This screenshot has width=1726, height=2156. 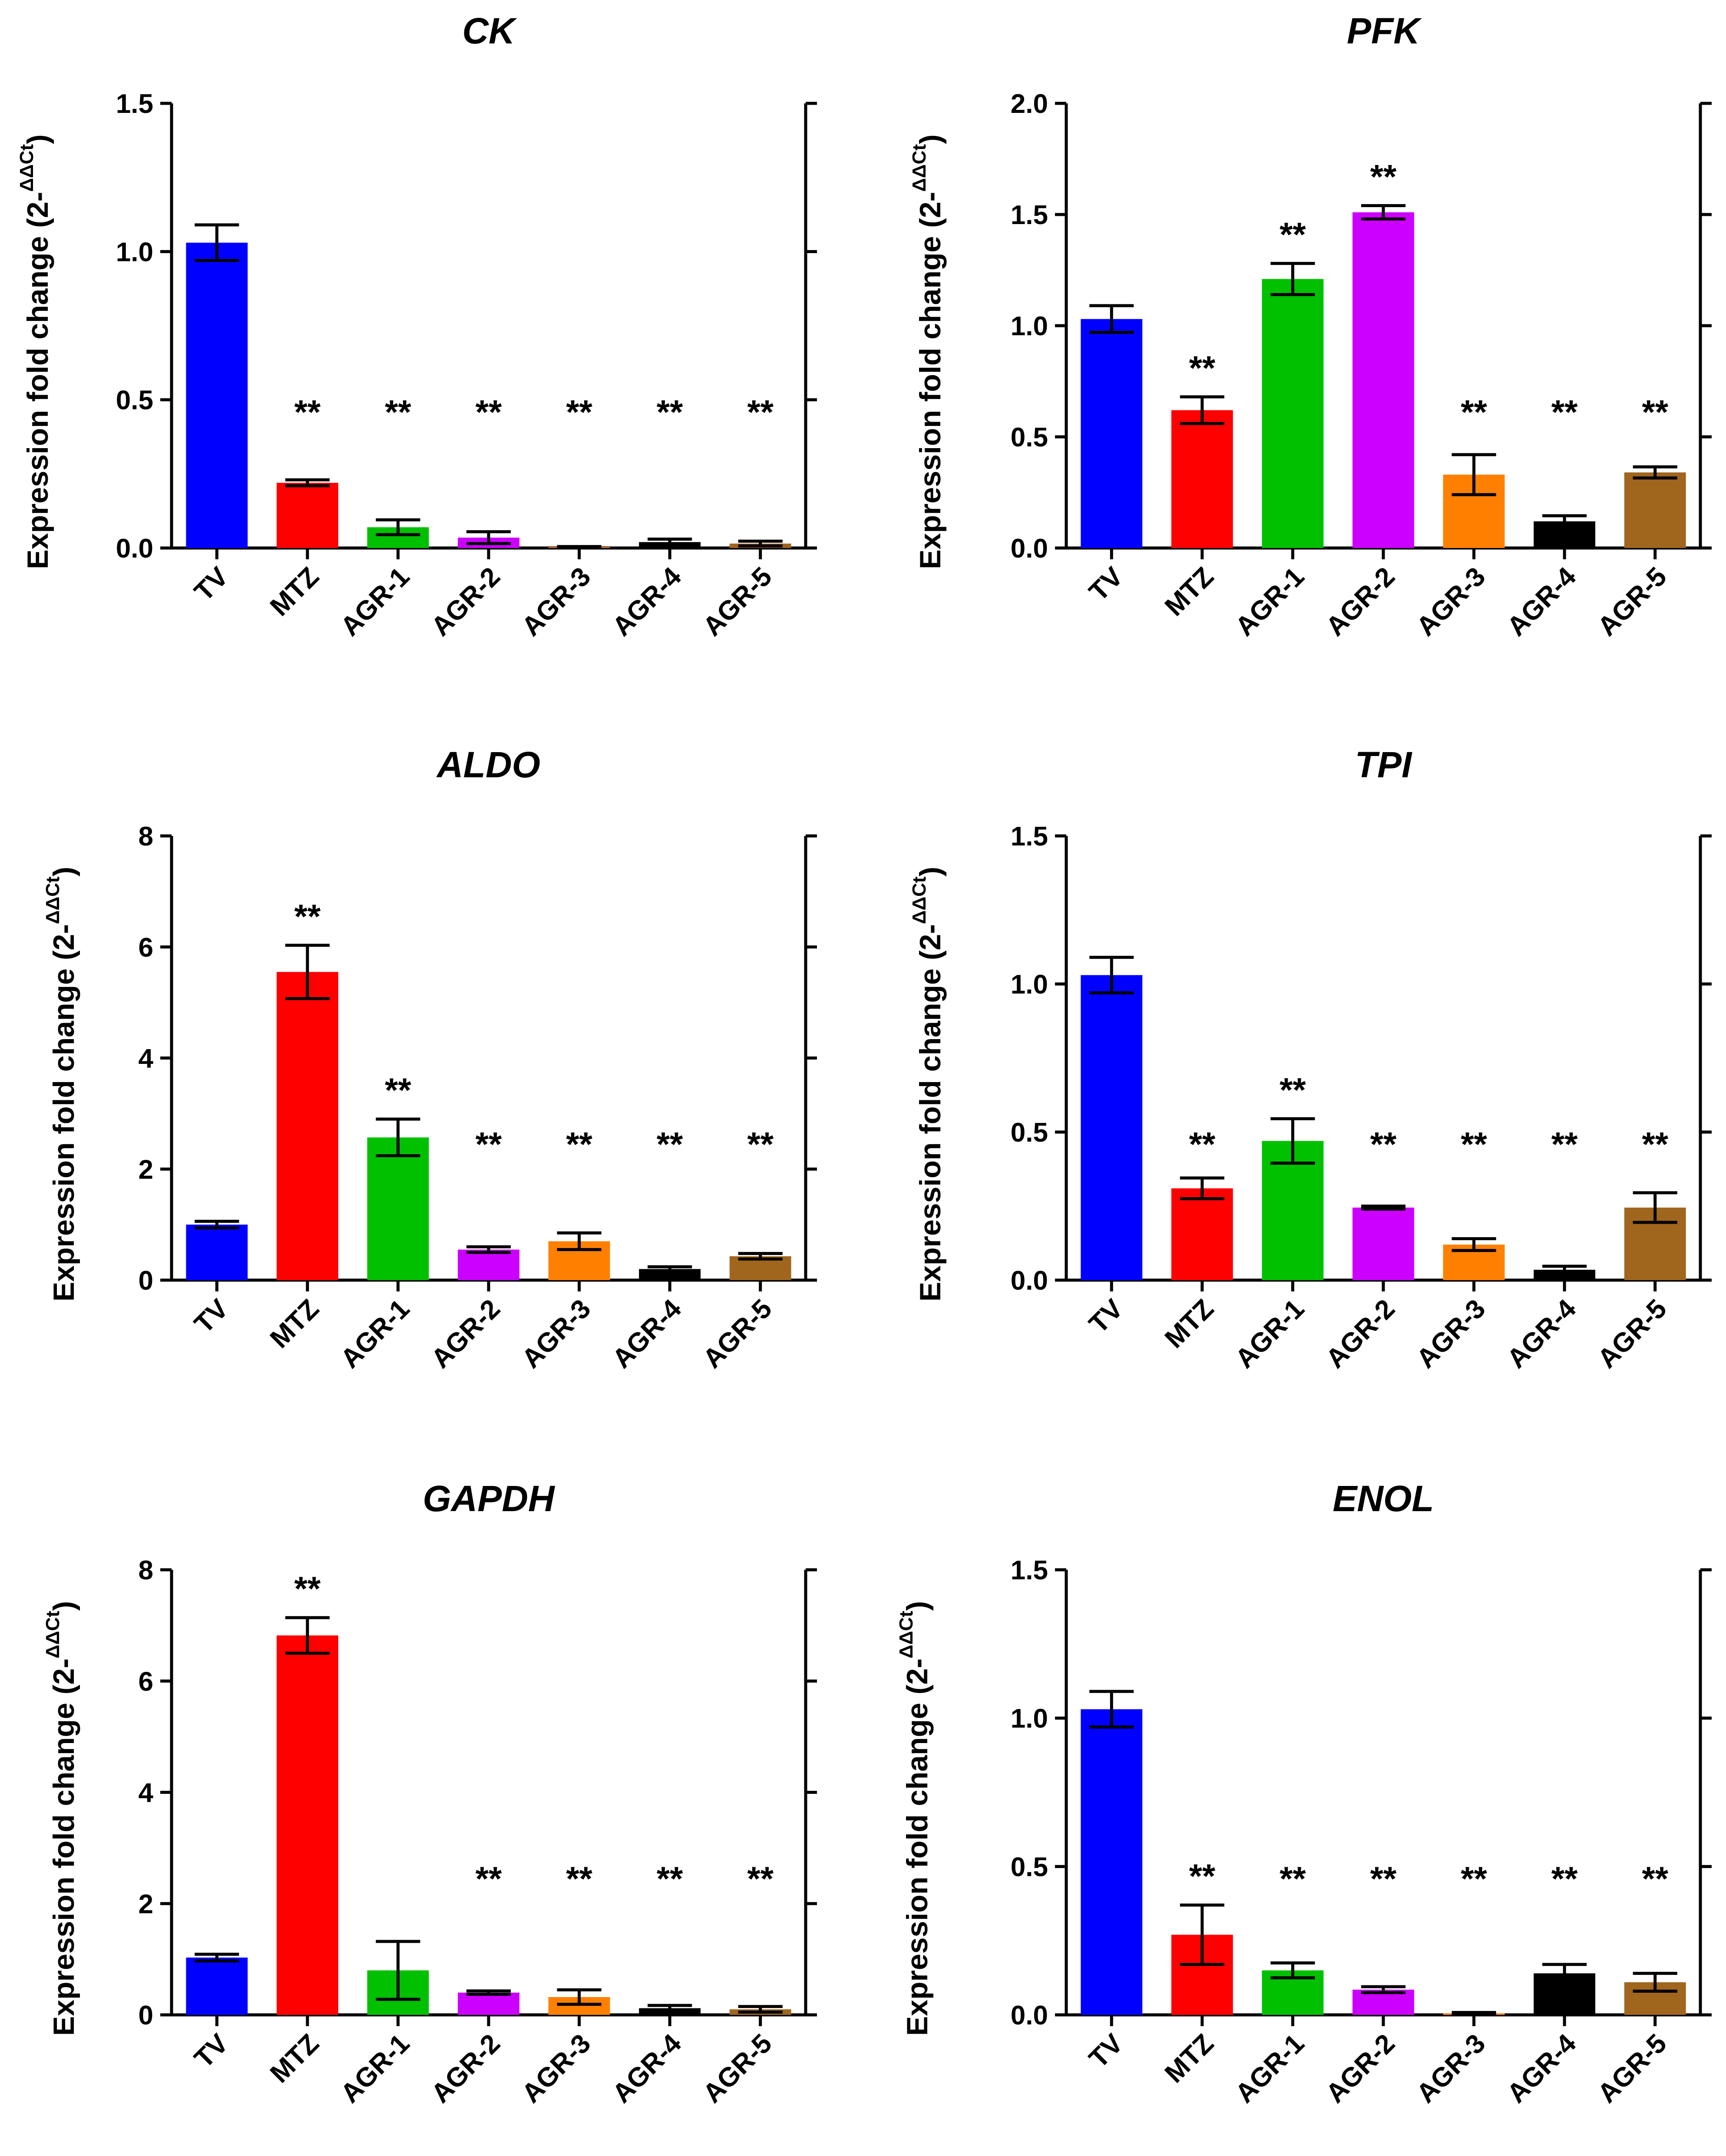 I want to click on chart-title: TPI, so click(x=1383, y=764).